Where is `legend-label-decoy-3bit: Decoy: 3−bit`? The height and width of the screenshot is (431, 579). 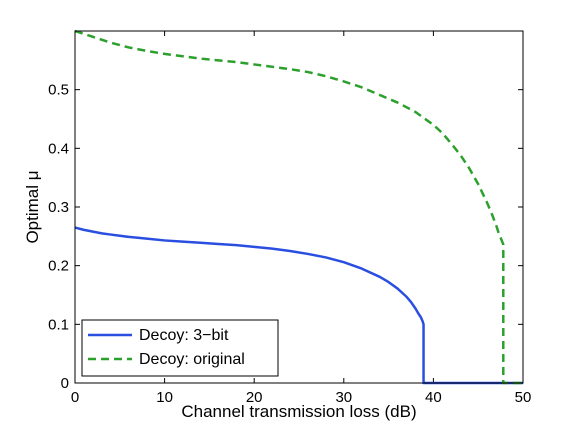 legend-label-decoy-3bit: Decoy: 3−bit is located at coordinates (184, 335).